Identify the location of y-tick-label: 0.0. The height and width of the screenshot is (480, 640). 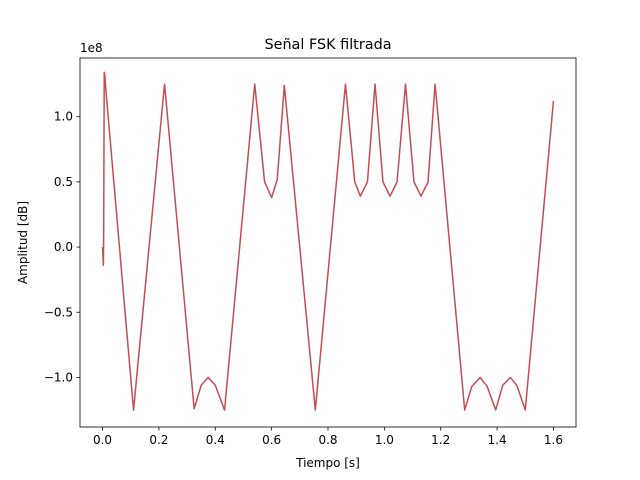
(63, 247).